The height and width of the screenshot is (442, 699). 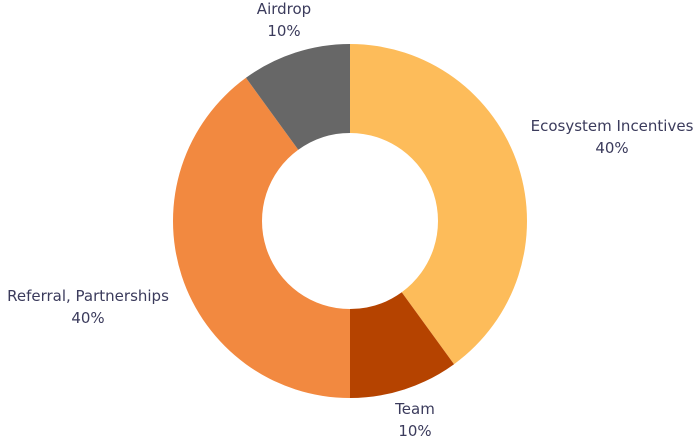 I want to click on slice-name-airdrop: Airdrop, so click(x=284, y=9).